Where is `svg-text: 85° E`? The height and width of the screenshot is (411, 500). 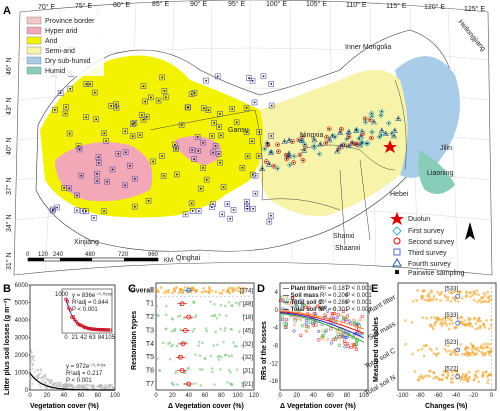 svg-text: 85° E is located at coordinates (161, 4).